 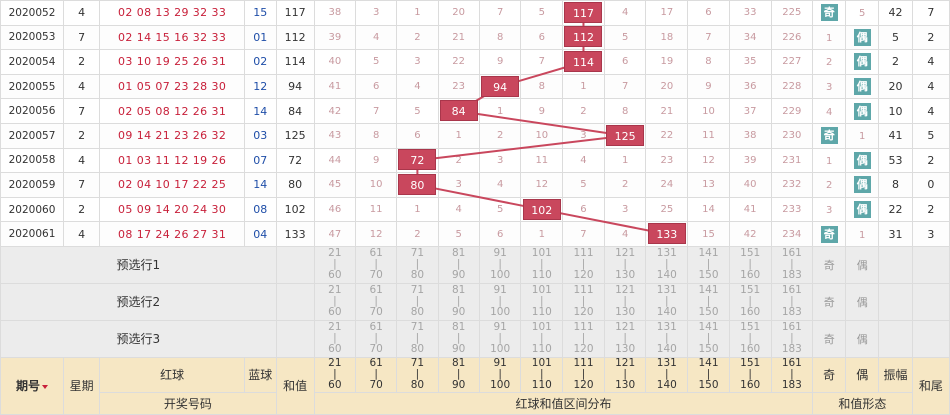 What do you see at coordinates (862, 62) in the screenshot?
I see `even-cell: 偶` at bounding box center [862, 62].